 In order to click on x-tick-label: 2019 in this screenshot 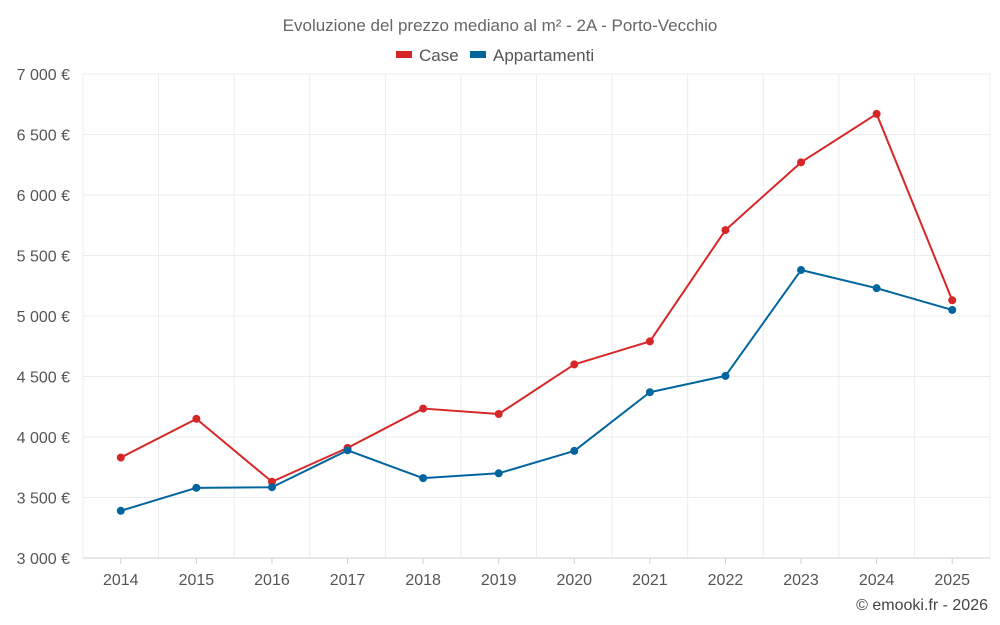, I will do `click(499, 580)`.